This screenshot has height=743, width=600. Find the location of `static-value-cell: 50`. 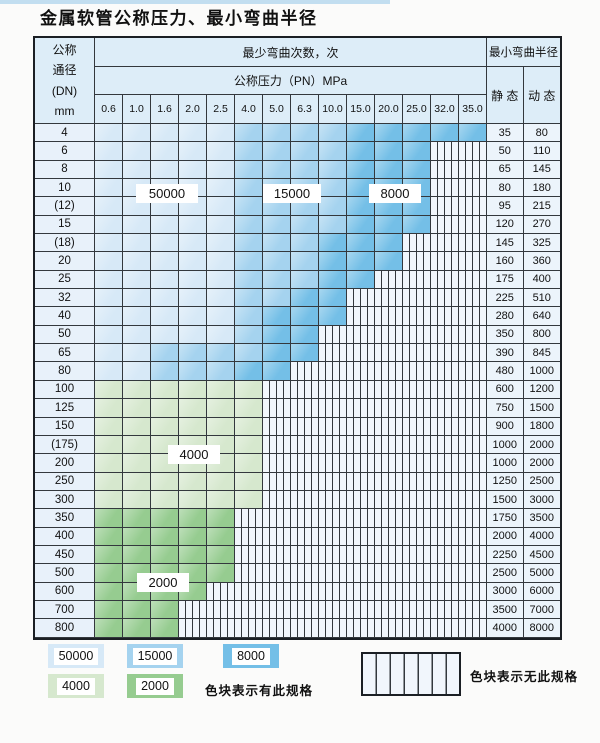

static-value-cell: 50 is located at coordinates (505, 151).